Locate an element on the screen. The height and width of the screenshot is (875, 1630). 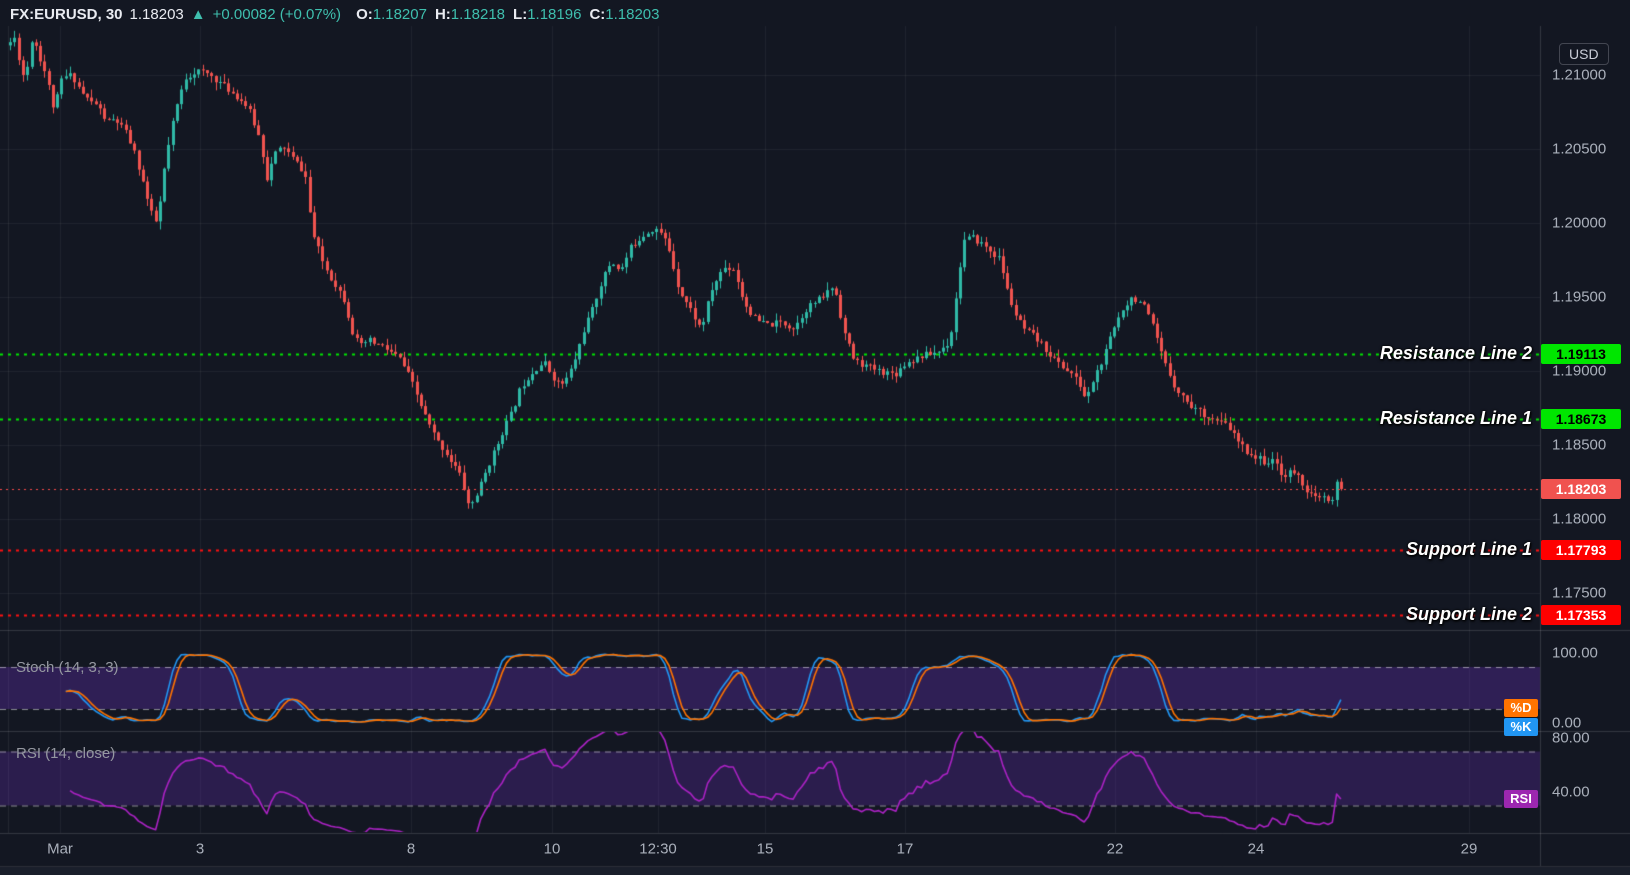
level-label-resistance-line-2: Resistance Line 2 is located at coordinates (1455, 353).